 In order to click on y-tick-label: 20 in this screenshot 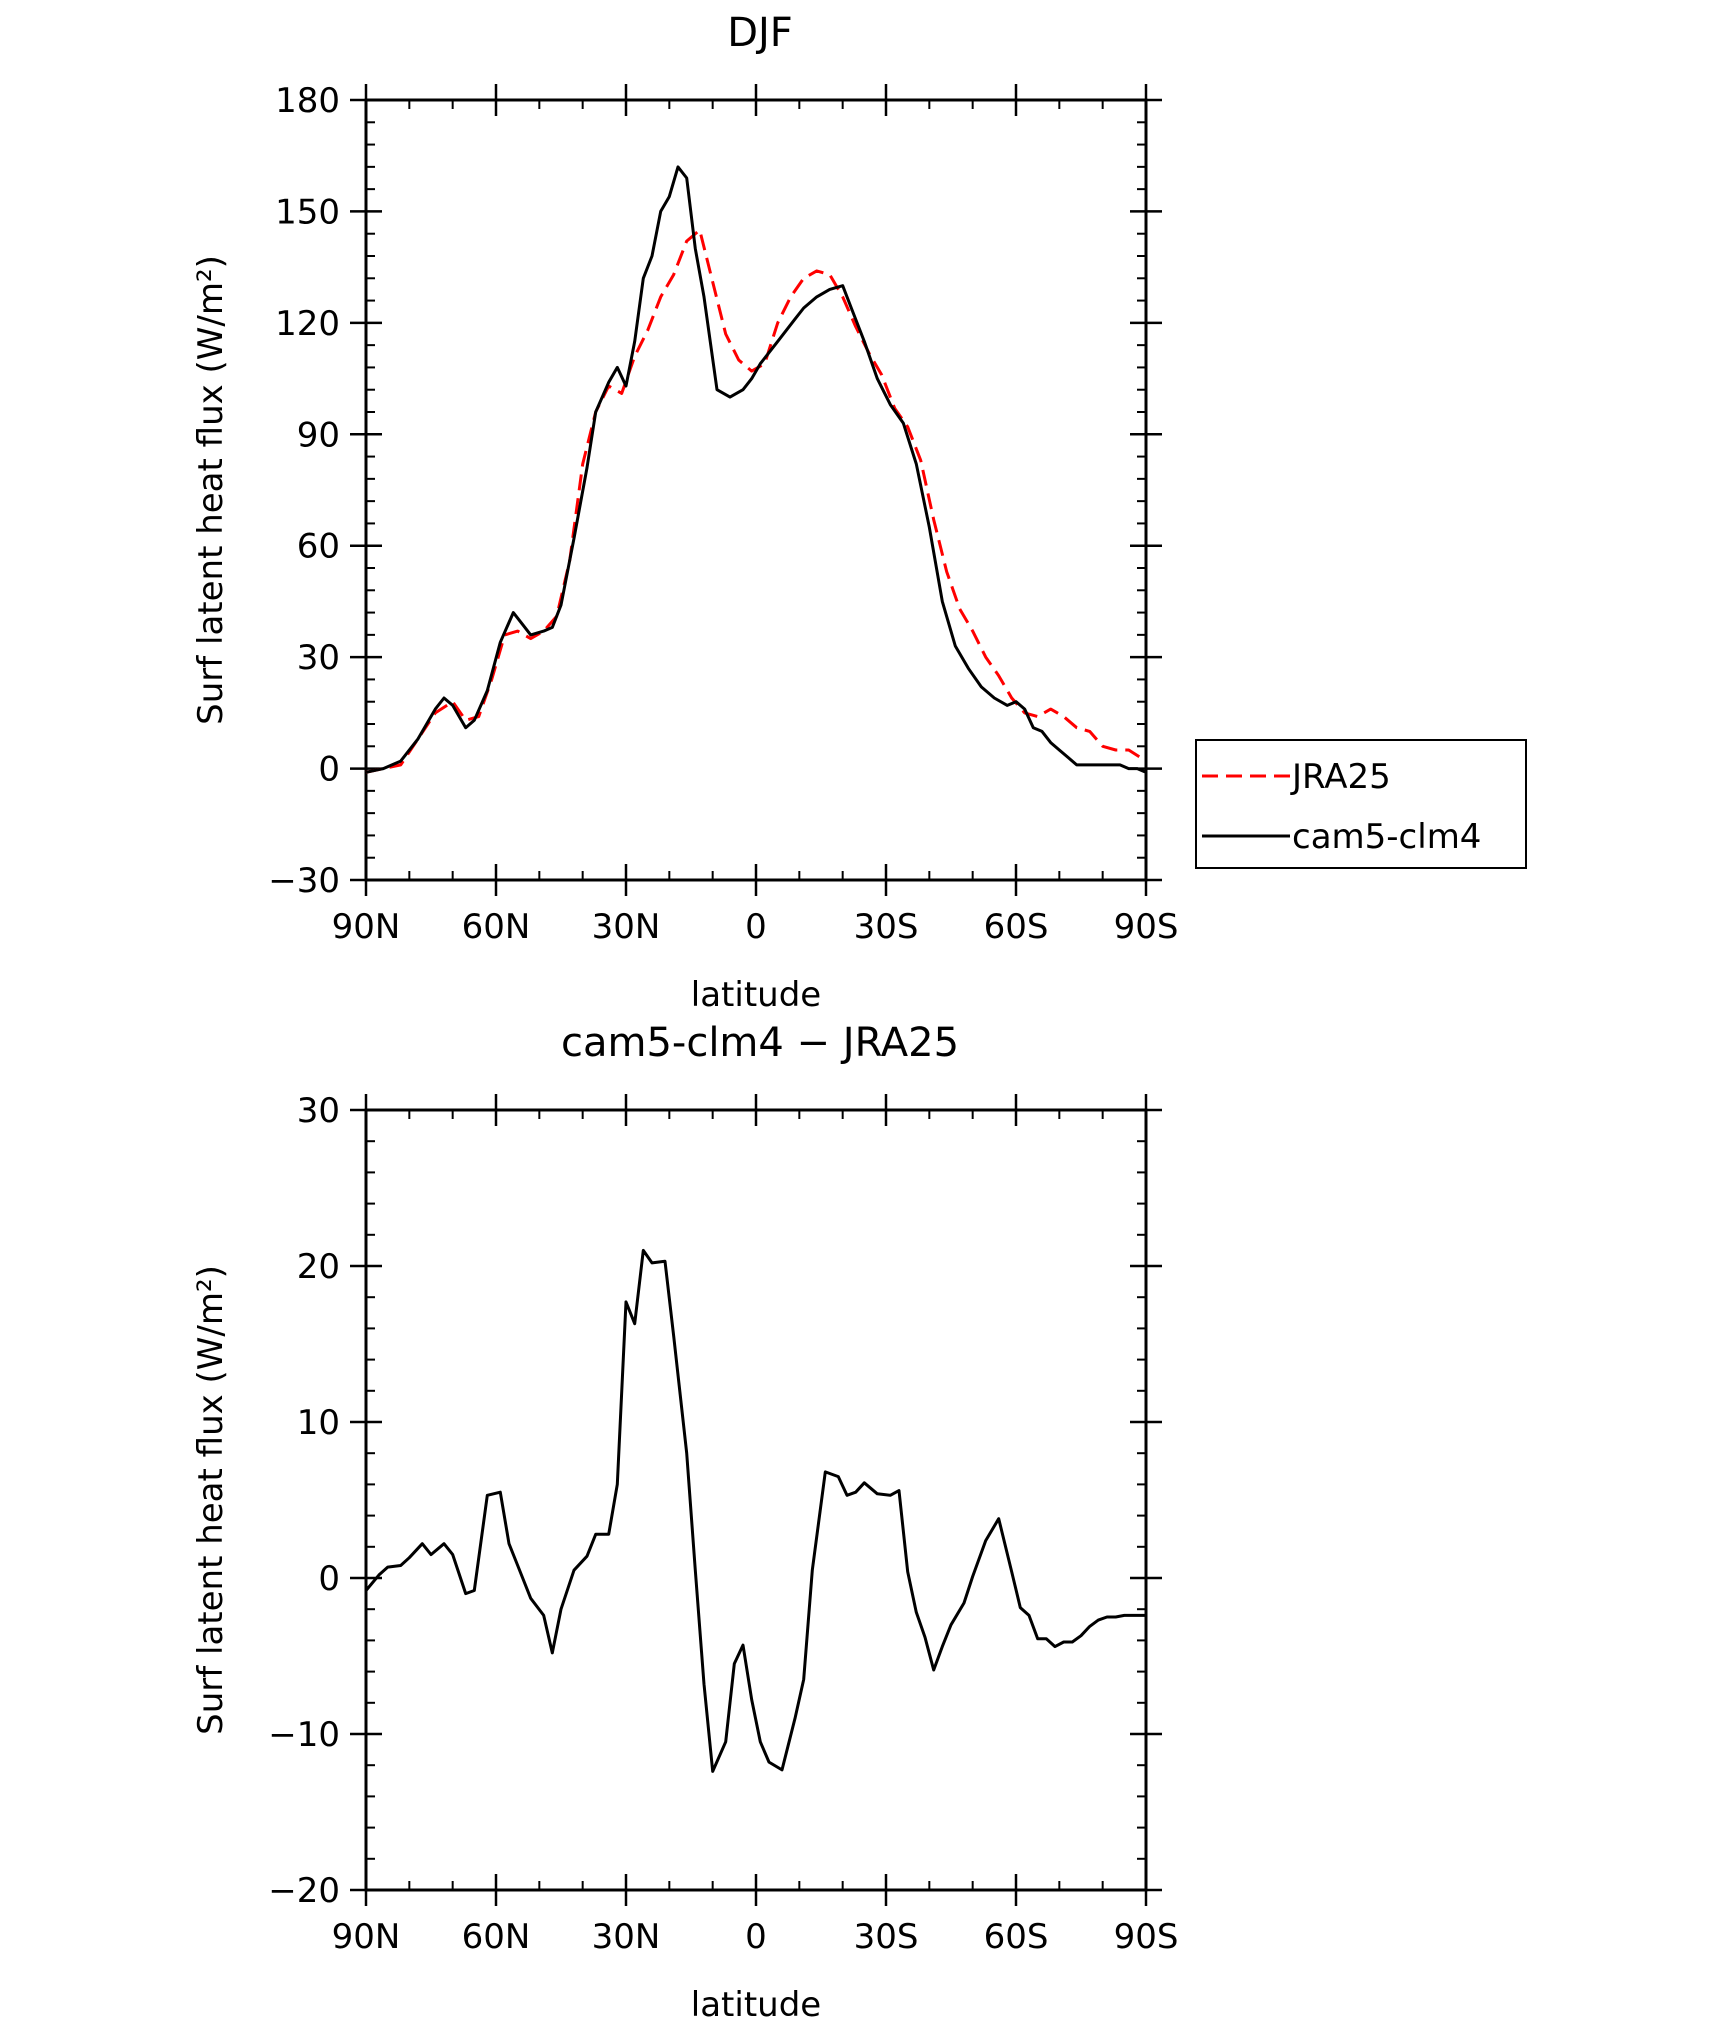, I will do `click(318, 1267)`.